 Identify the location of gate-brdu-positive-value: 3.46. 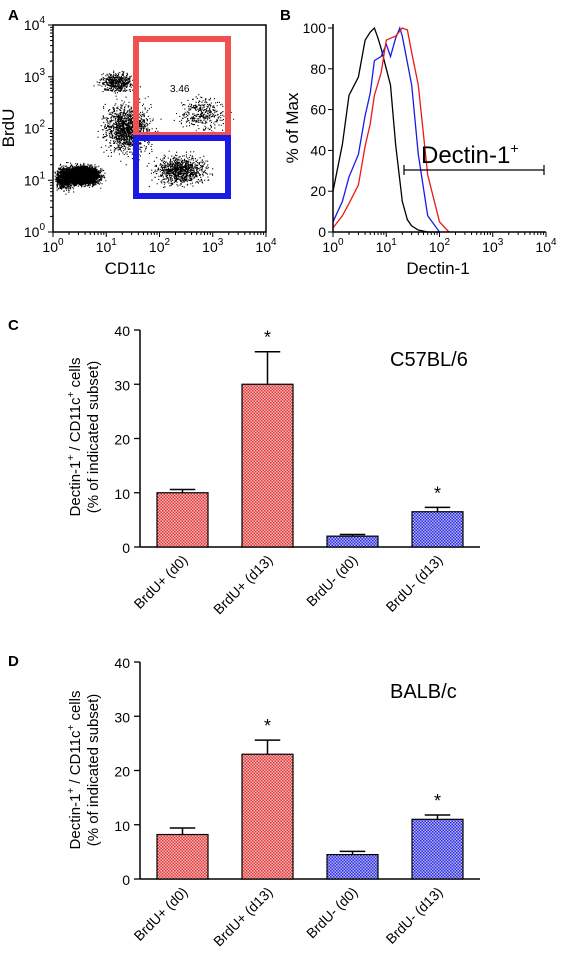
(180, 89).